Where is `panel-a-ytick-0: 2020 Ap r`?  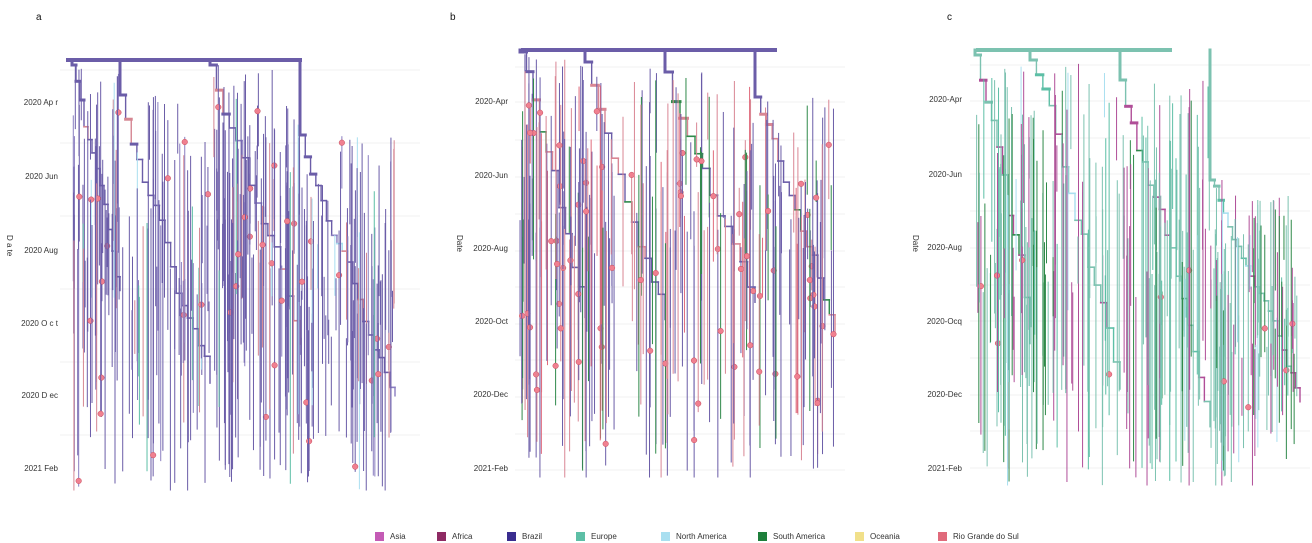
panel-a-ytick-0: 2020 Ap r is located at coordinates (40, 102).